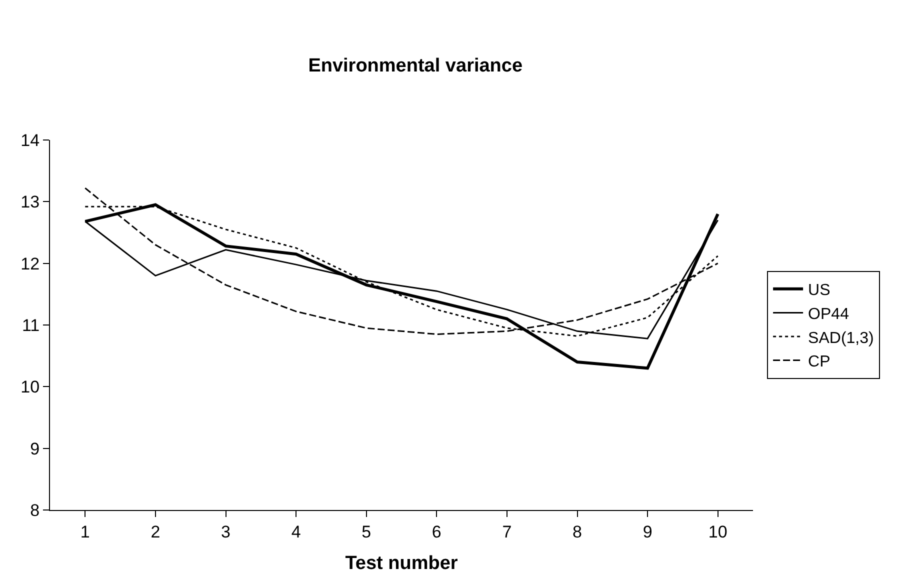 The width and height of the screenshot is (903, 582). I want to click on legend-label: OP44, so click(829, 314).